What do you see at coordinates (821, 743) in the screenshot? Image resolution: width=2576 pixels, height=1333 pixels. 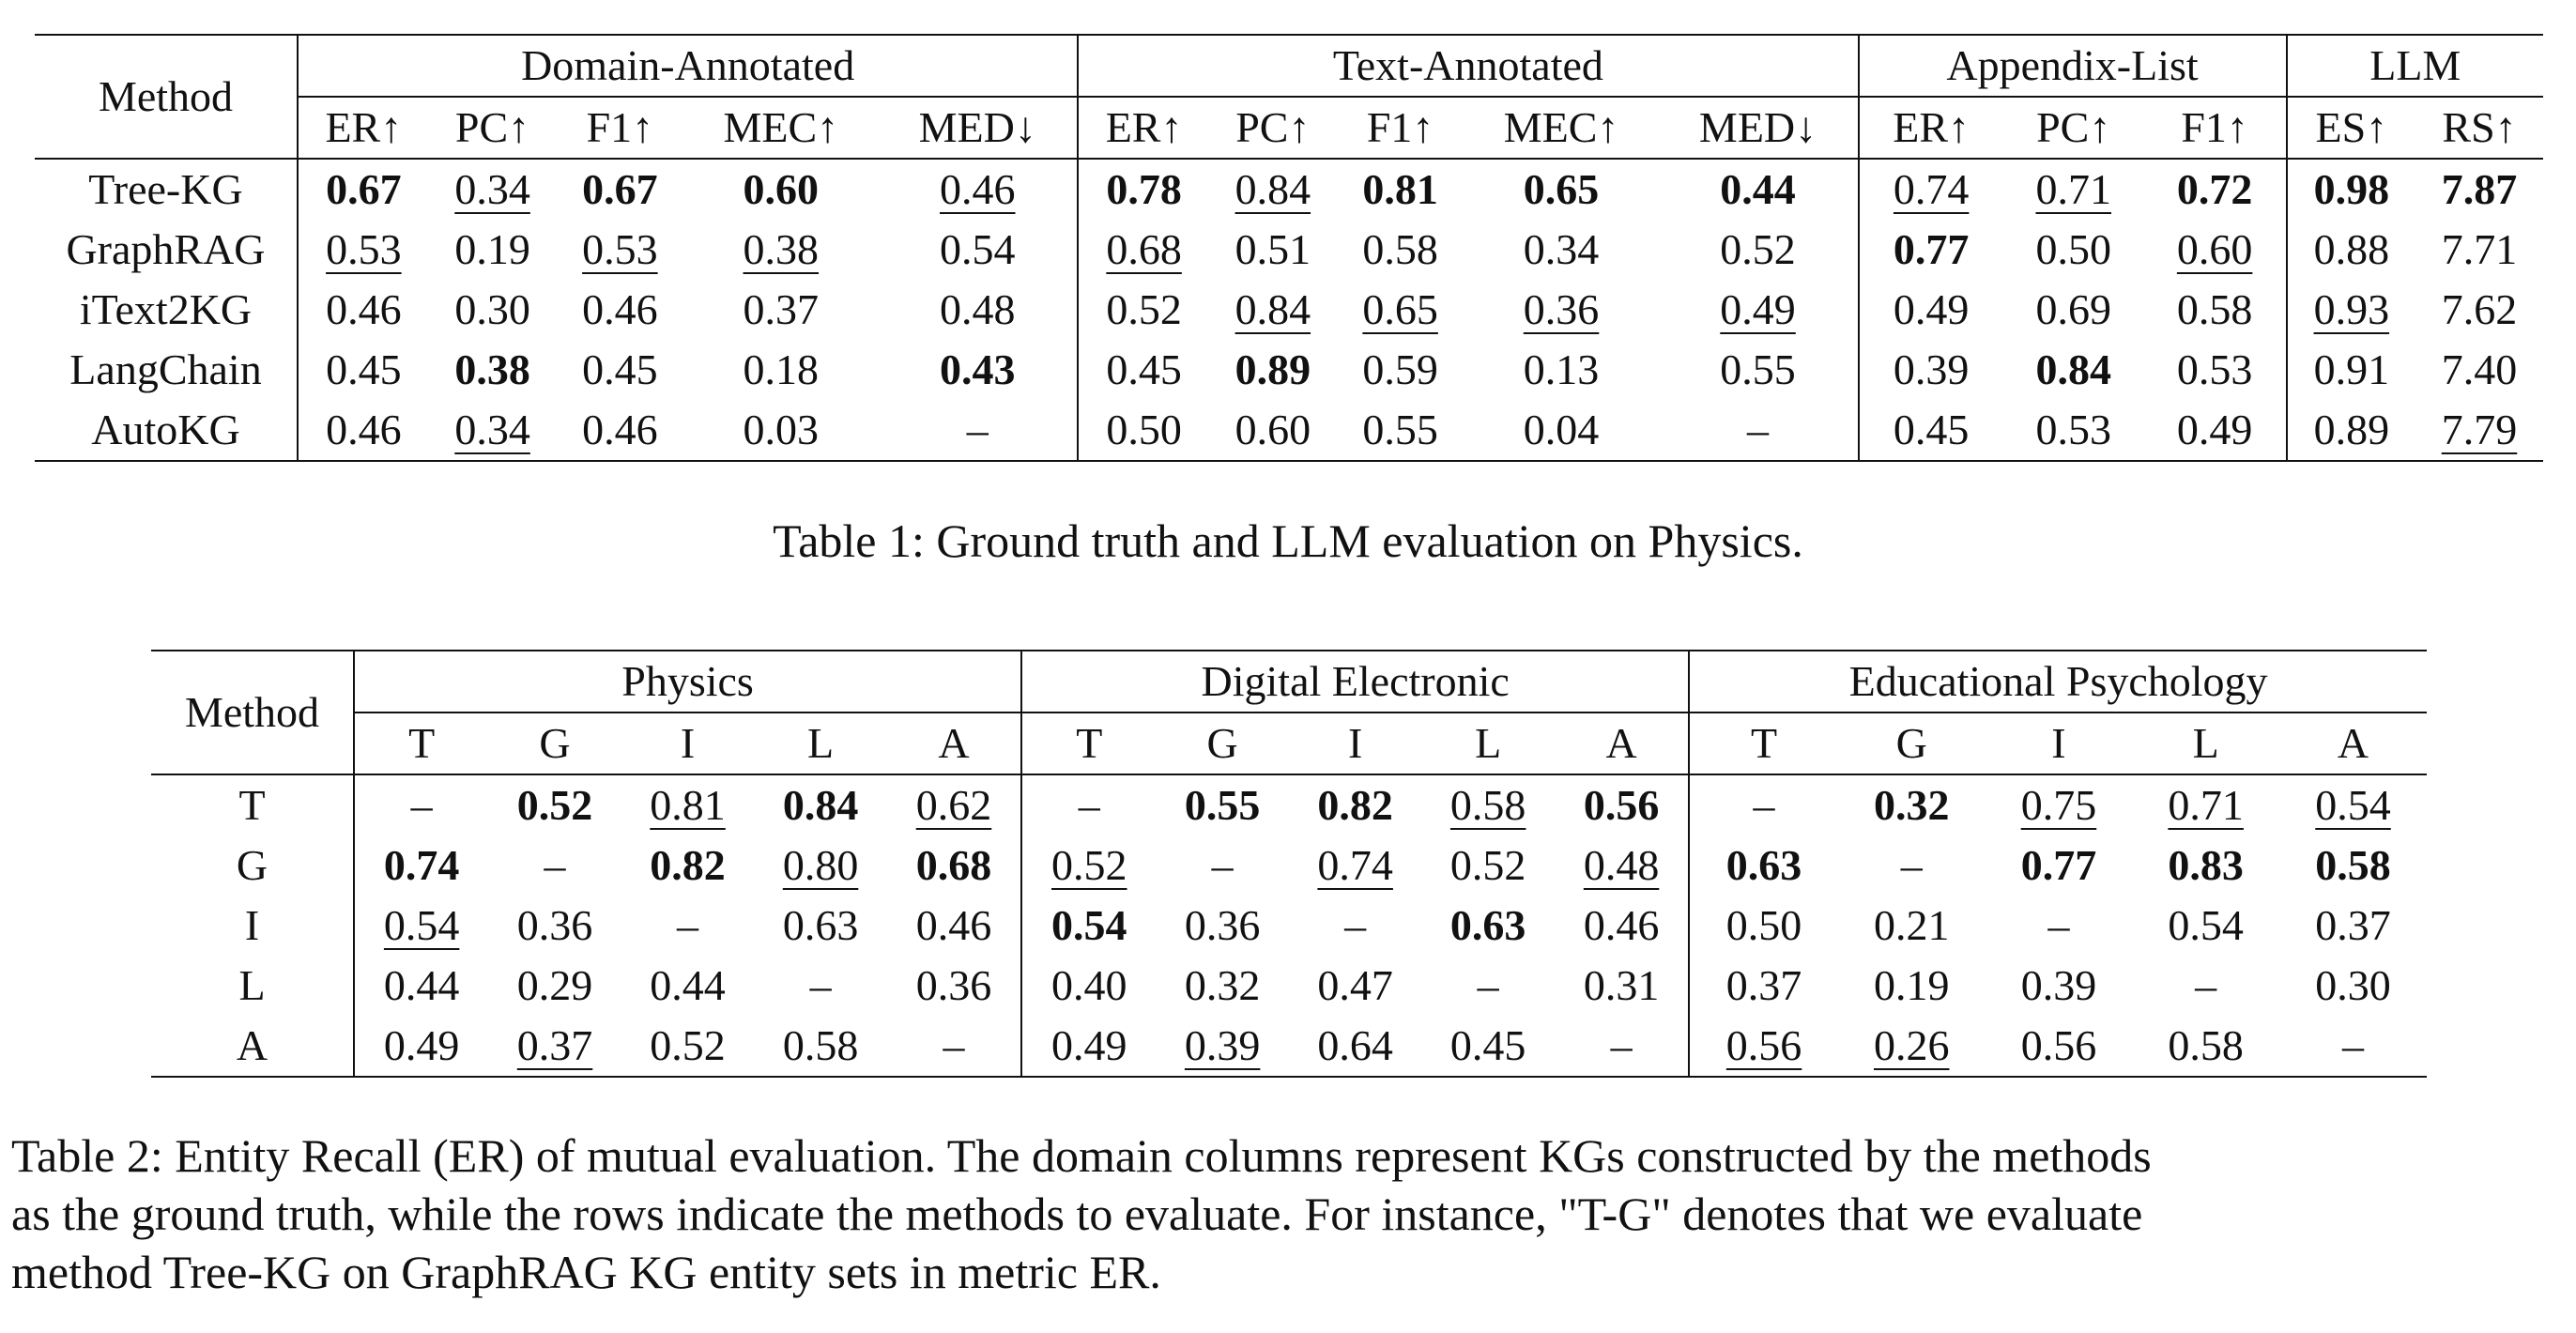 I see `subheader: L` at bounding box center [821, 743].